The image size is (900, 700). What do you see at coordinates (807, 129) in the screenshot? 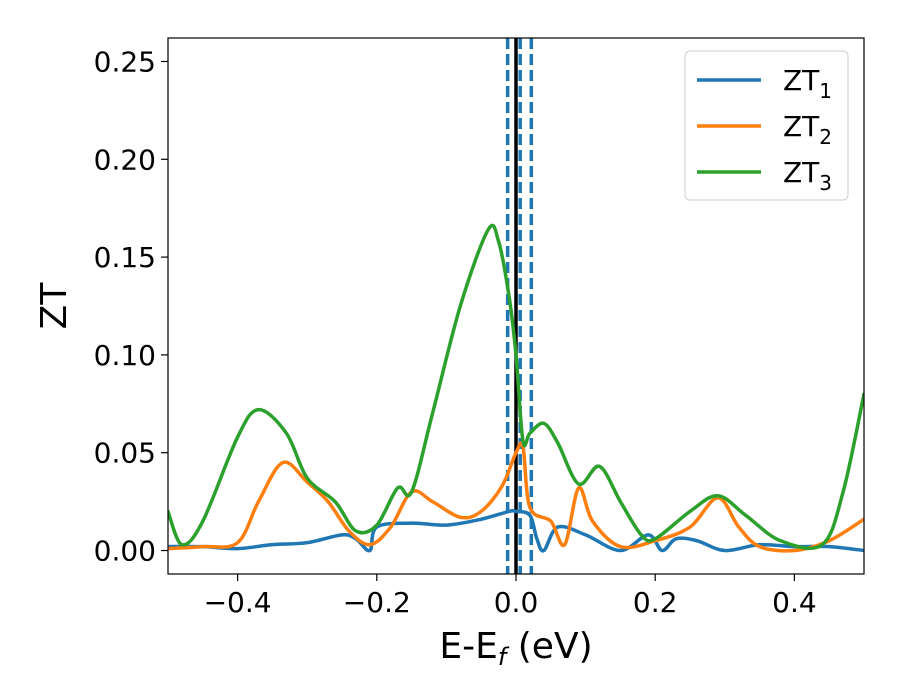
I see `legend-label-zt2: ZT2` at bounding box center [807, 129].